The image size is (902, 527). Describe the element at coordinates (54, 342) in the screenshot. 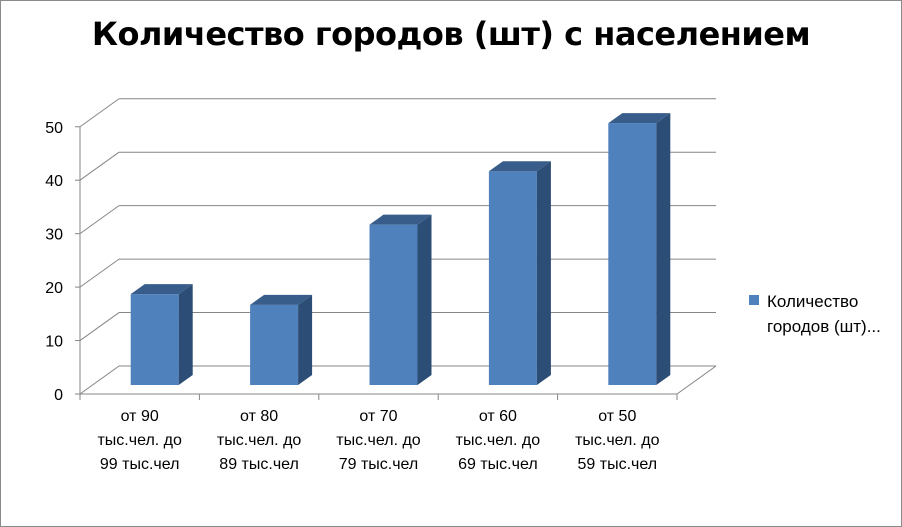

I see `y-tick-label: 10` at that location.